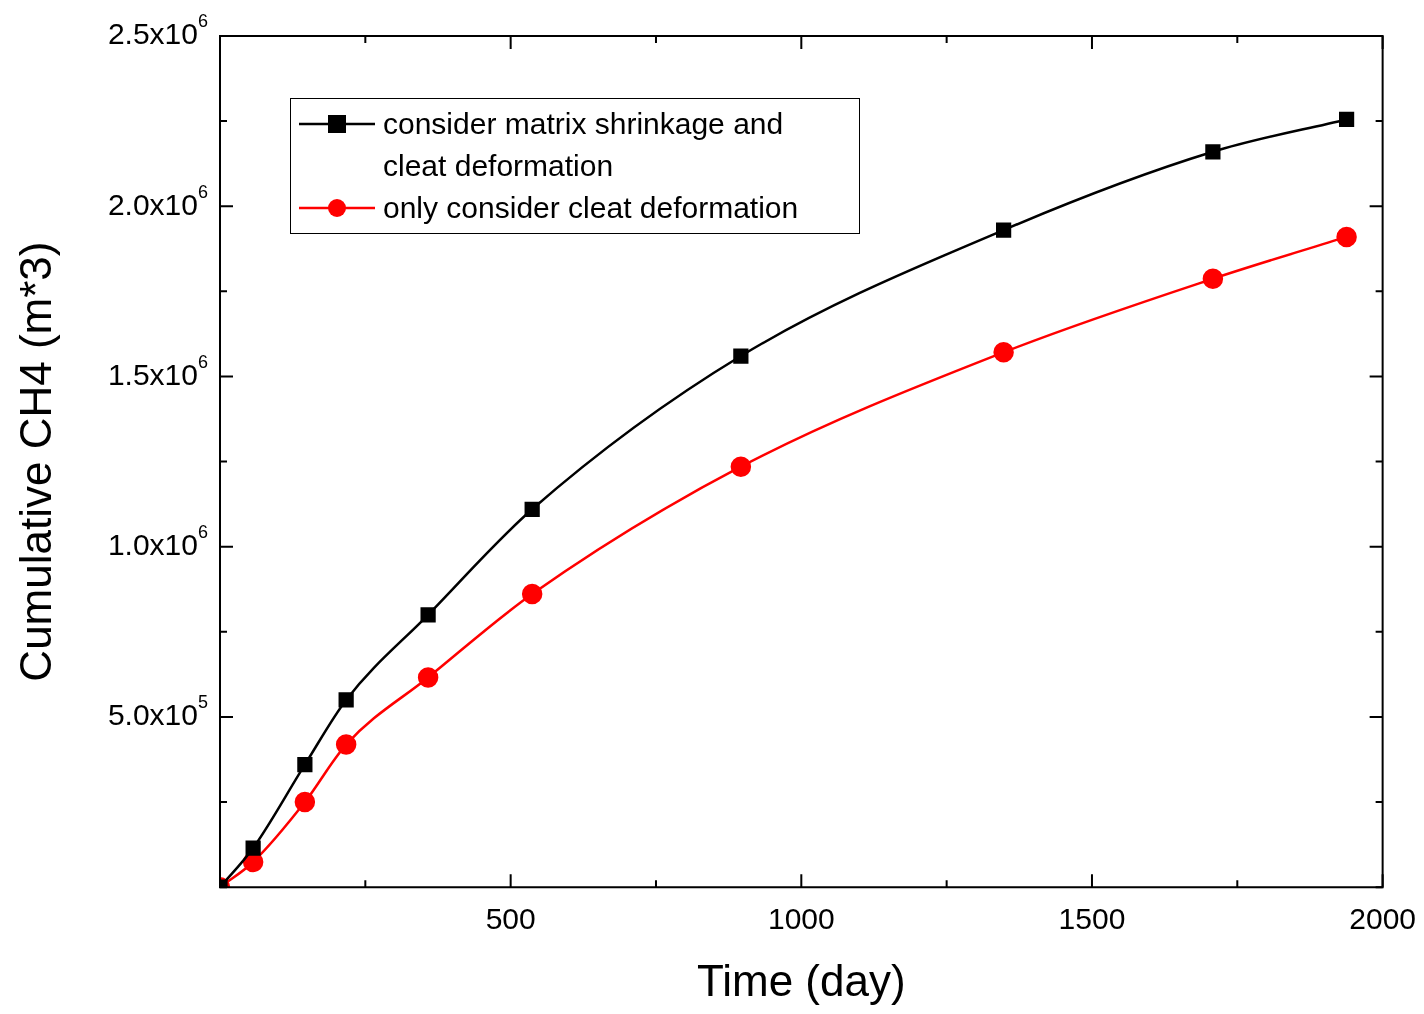 Image resolution: width=1424 pixels, height=1014 pixels. Describe the element at coordinates (801, 980) in the screenshot. I see `x-axis-title: Time (day)` at that location.